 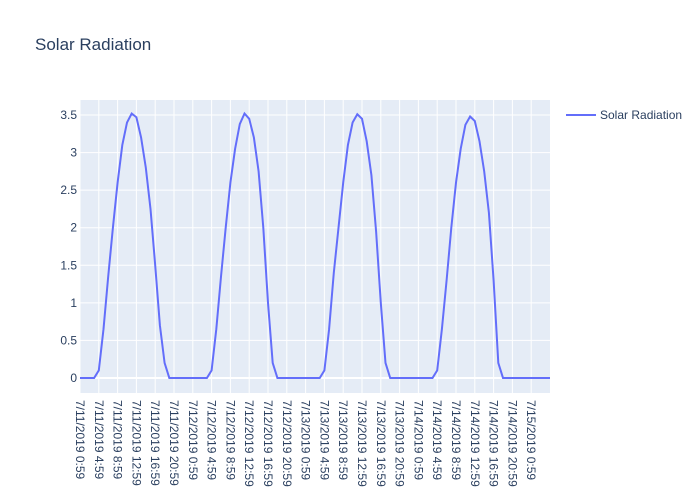 What do you see at coordinates (512, 443) in the screenshot?
I see `x-tick-label: 7/14/2019 20:59` at bounding box center [512, 443].